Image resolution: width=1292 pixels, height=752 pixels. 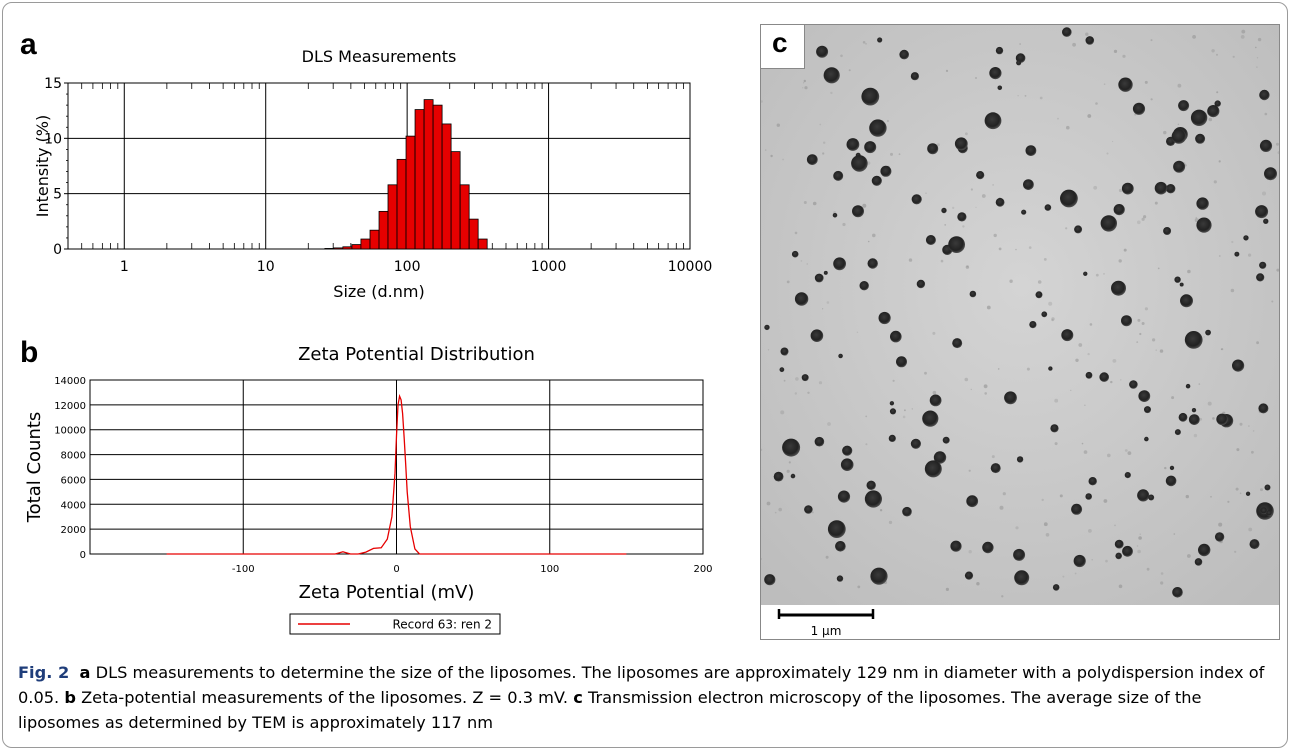 What do you see at coordinates (73, 456) in the screenshot?
I see `chart-b-ytick-label: 8000` at bounding box center [73, 456].